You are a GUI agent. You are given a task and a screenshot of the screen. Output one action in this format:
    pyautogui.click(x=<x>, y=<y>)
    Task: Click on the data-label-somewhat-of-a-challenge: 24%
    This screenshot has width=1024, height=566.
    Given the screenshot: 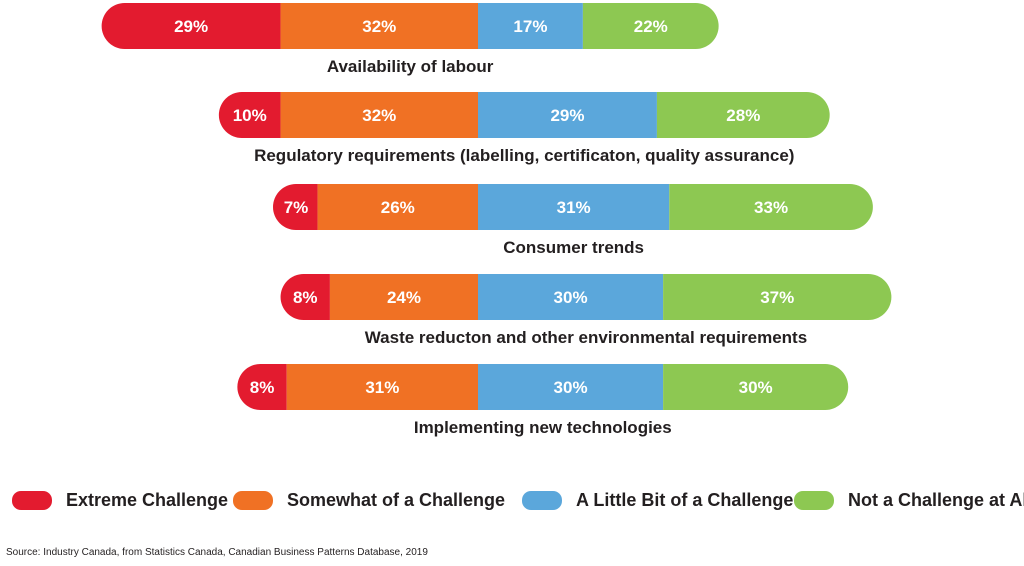 What is the action you would take?
    pyautogui.click(x=404, y=297)
    